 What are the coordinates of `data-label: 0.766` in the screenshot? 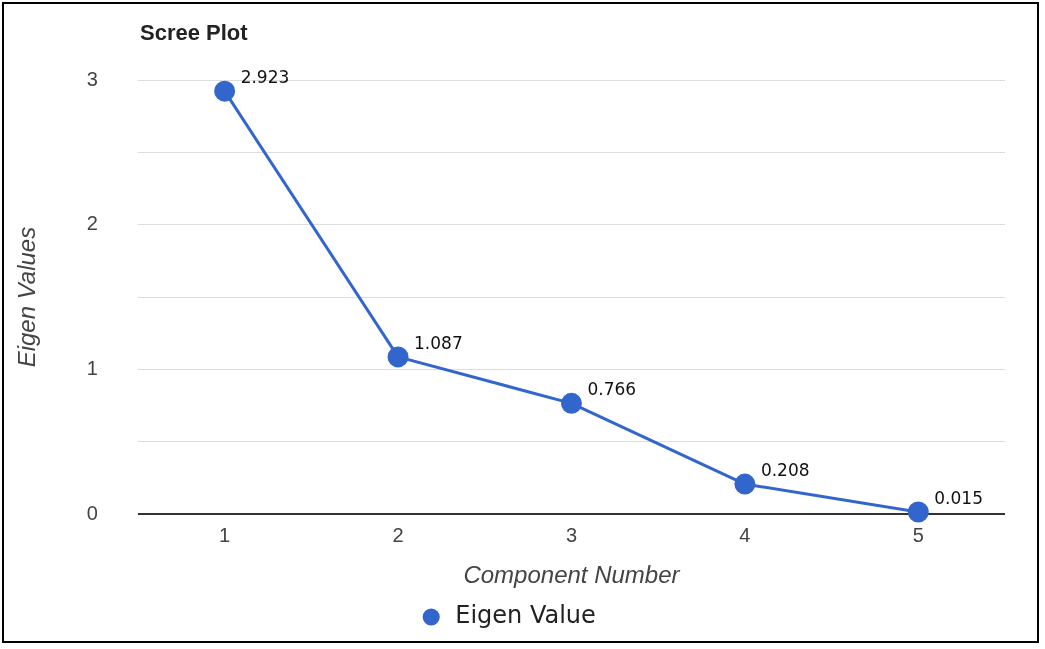 It's located at (612, 389).